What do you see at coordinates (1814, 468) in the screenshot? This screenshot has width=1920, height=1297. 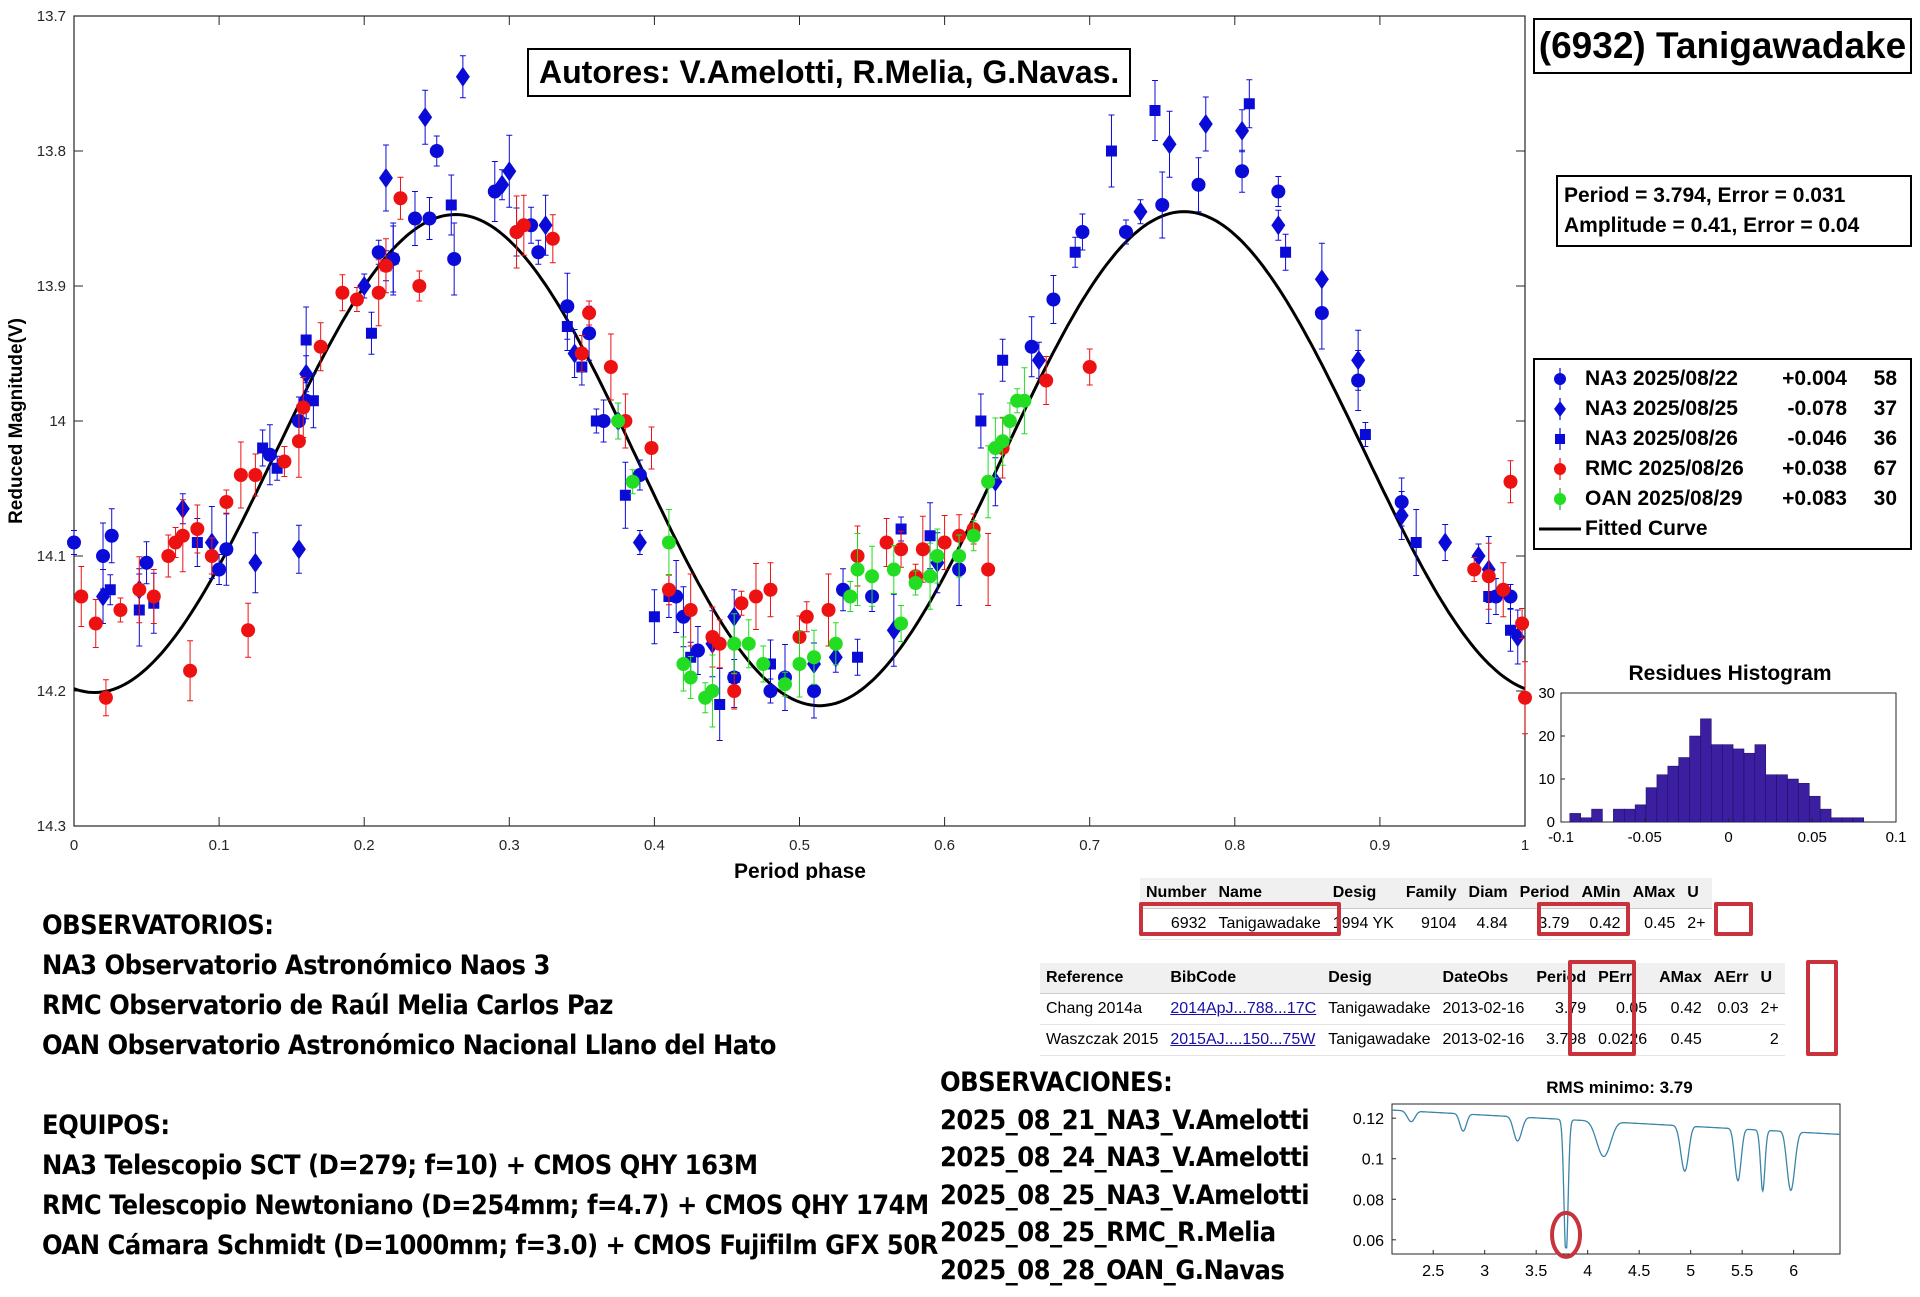 I see `legend-offset: +0.038` at bounding box center [1814, 468].